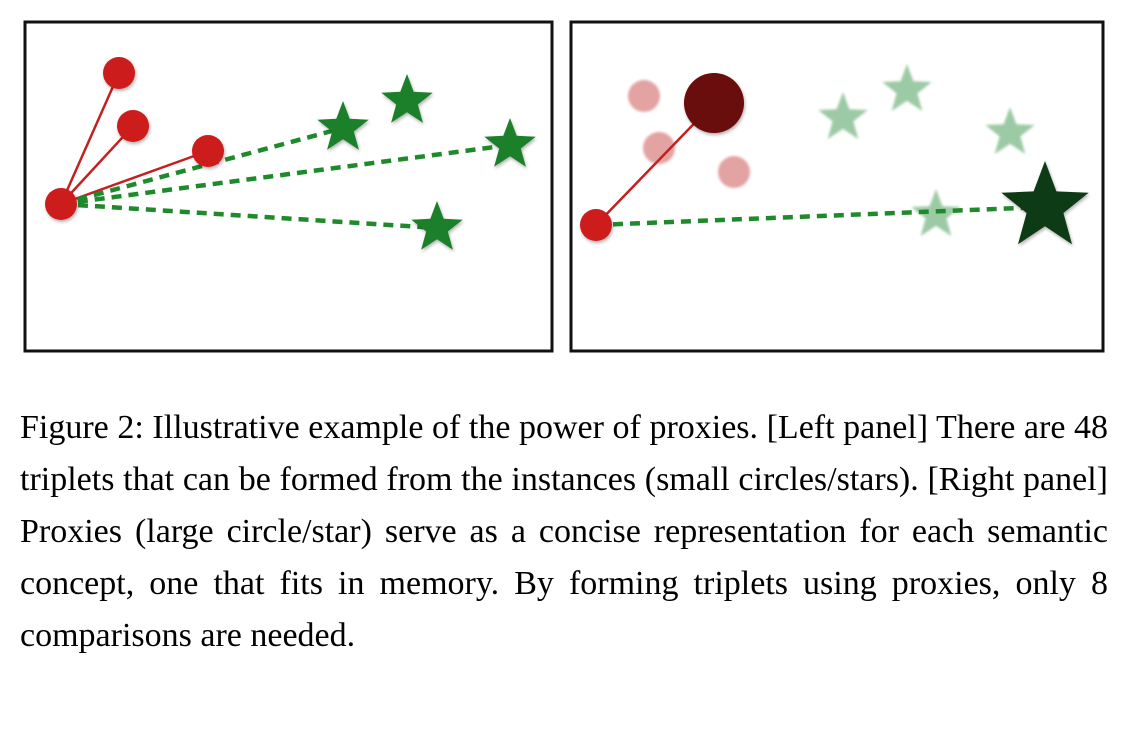 This screenshot has height=746, width=1128. What do you see at coordinates (61, 204) in the screenshot?
I see `anchor-circle-left` at bounding box center [61, 204].